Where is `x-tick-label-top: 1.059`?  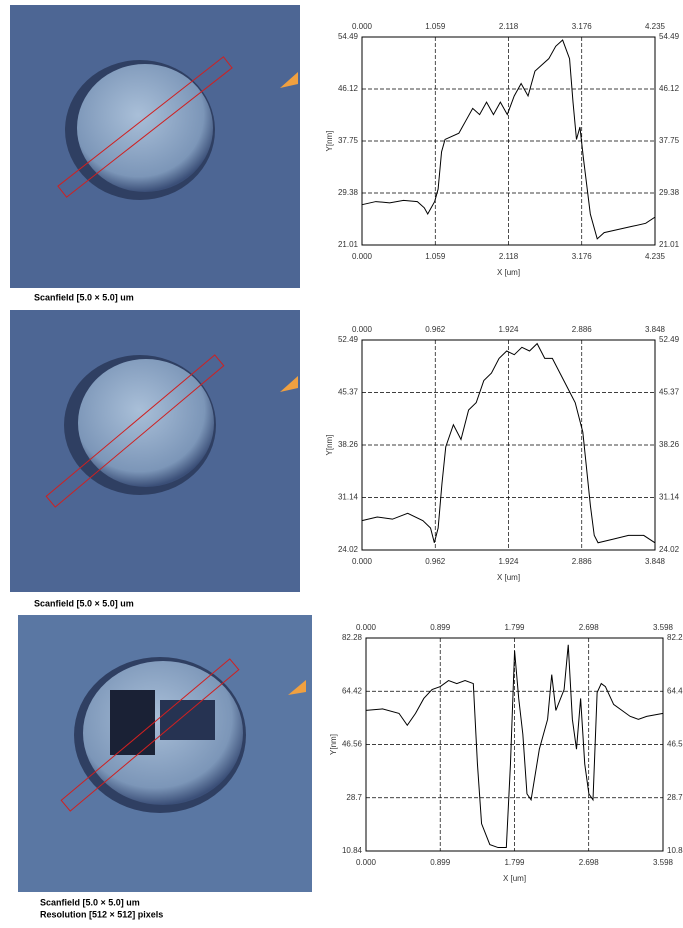
x-tick-label-top: 1.059 is located at coordinates (435, 26).